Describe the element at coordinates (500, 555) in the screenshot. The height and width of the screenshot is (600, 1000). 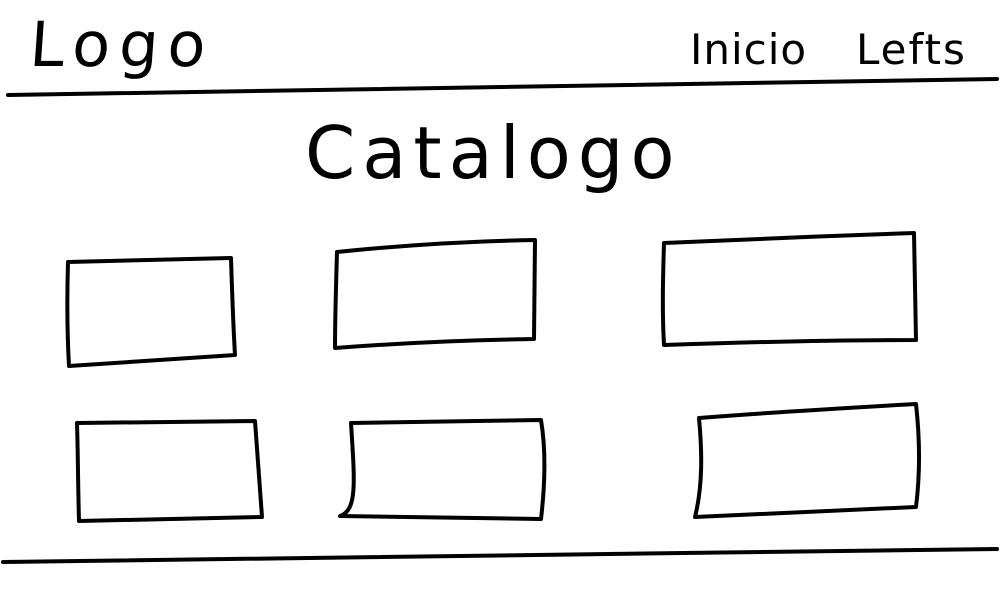
I see `footer-divider` at that location.